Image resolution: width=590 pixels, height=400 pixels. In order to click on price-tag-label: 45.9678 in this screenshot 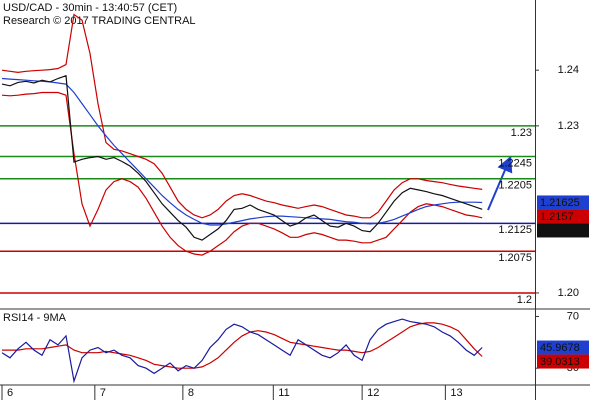, I will do `click(560, 348)`.